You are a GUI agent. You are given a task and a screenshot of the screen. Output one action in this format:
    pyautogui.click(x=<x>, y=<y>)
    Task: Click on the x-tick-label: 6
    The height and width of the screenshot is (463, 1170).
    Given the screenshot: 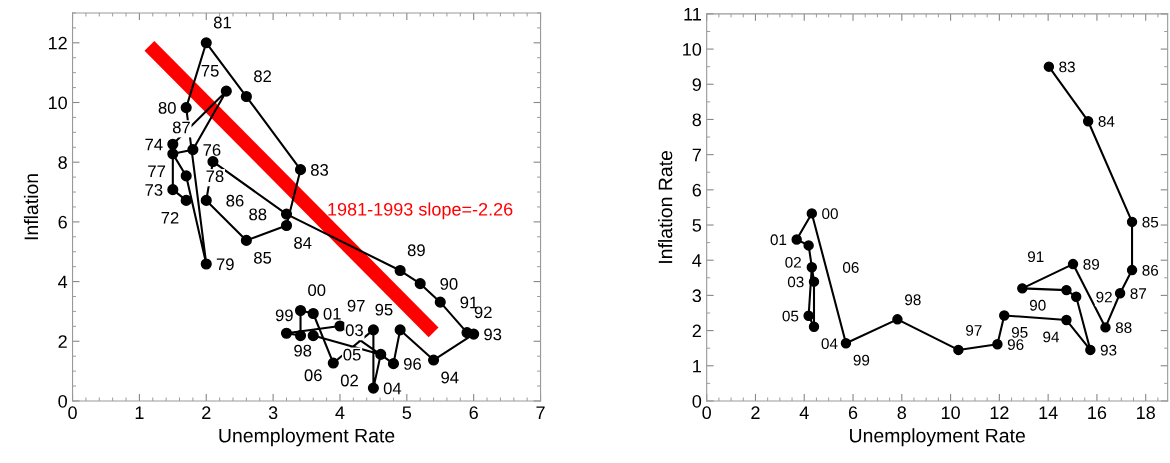 What is the action you would take?
    pyautogui.click(x=473, y=413)
    